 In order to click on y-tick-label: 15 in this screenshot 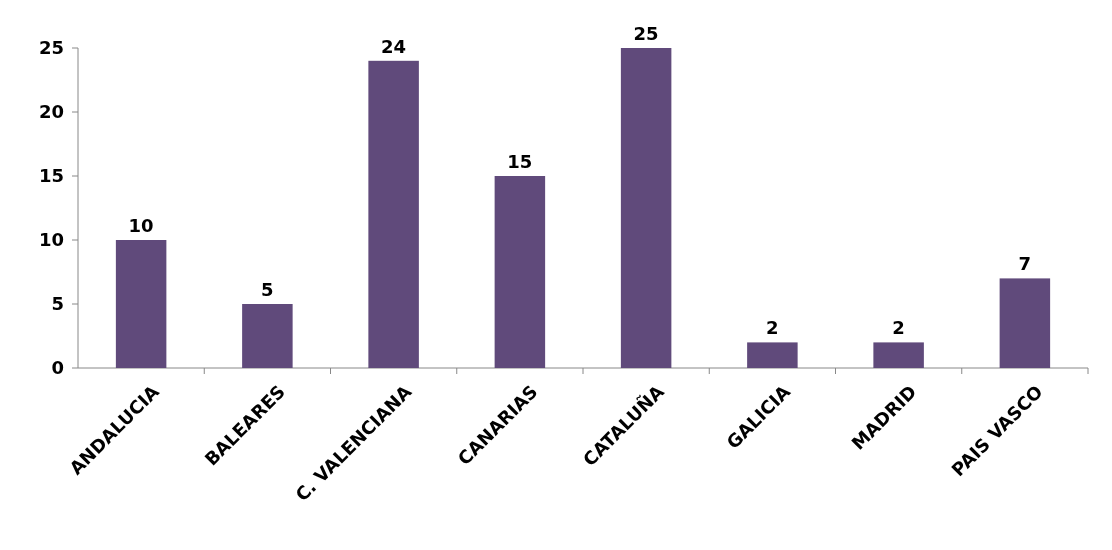, I will do `click(51, 176)`.